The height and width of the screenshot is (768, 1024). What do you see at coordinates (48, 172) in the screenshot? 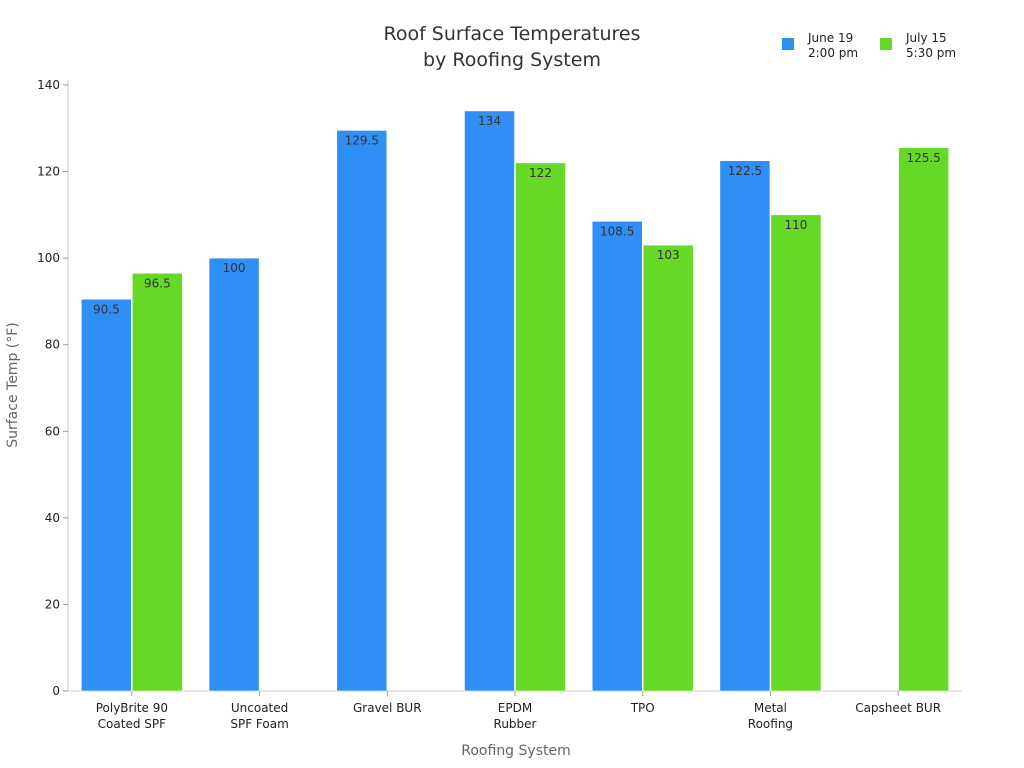
I see `y-tick-label: 120` at bounding box center [48, 172].